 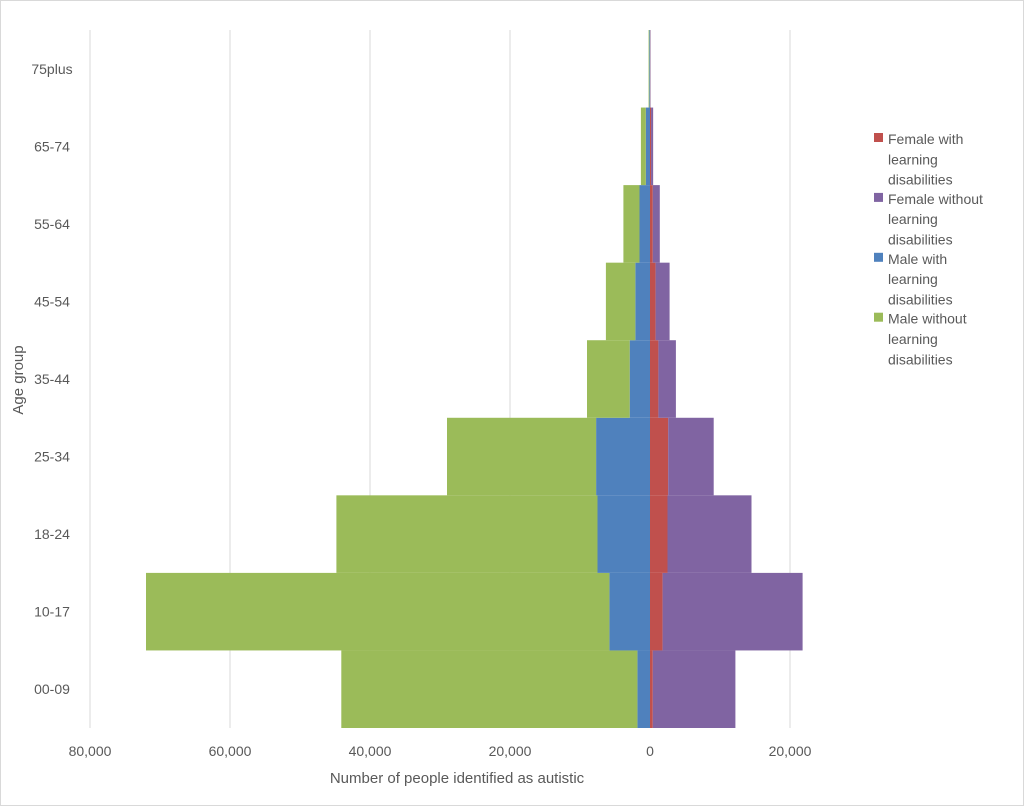 What do you see at coordinates (913, 159) in the screenshot?
I see `legend-label-0-1: learning` at bounding box center [913, 159].